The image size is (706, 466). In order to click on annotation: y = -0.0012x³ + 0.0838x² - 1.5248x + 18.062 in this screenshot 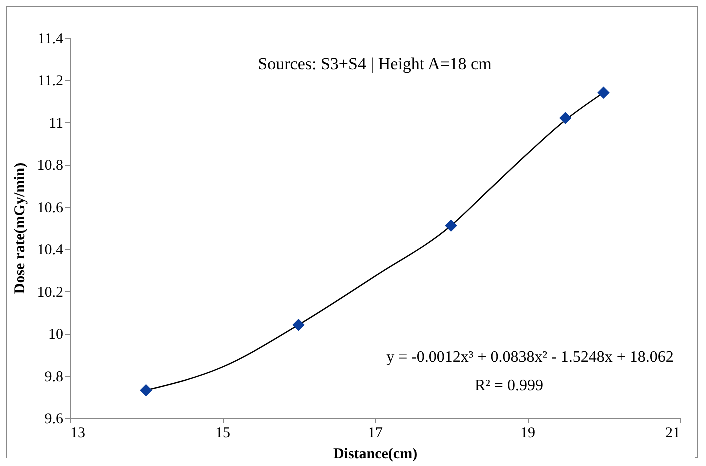, I will do `click(530, 357)`.